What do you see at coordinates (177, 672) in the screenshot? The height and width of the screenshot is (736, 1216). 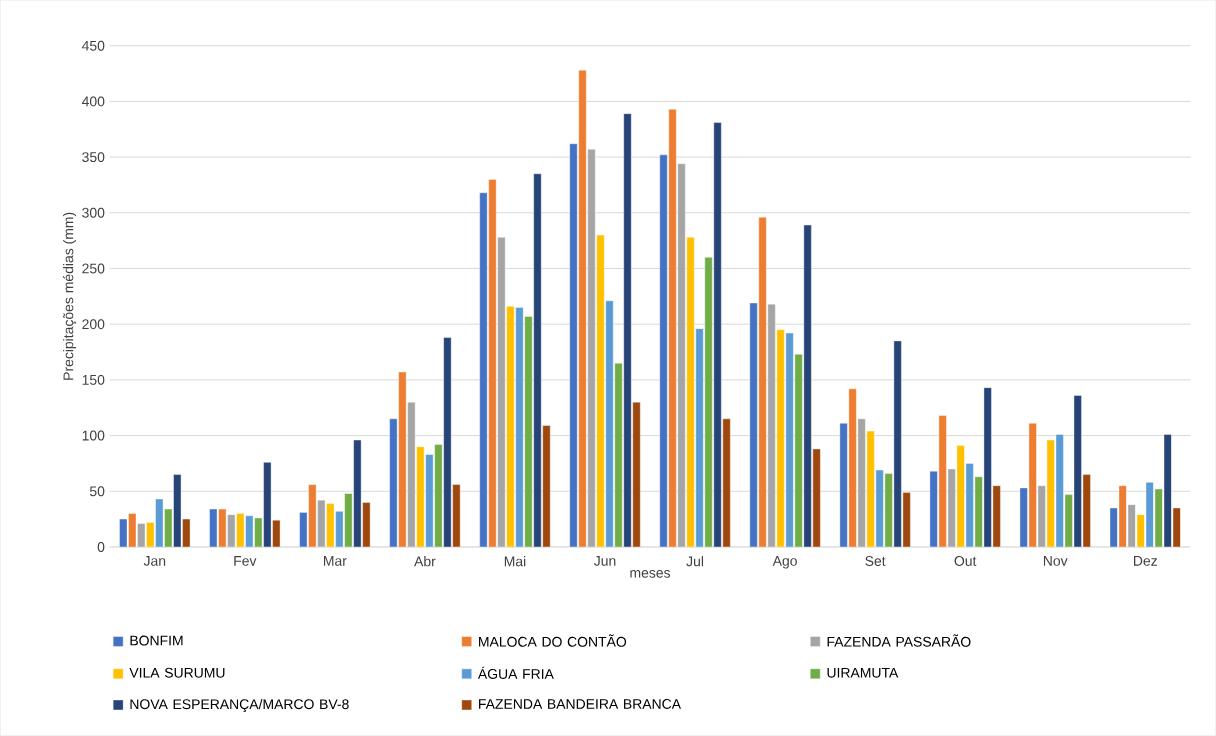 I see `legend-label: VILA SURUMU` at bounding box center [177, 672].